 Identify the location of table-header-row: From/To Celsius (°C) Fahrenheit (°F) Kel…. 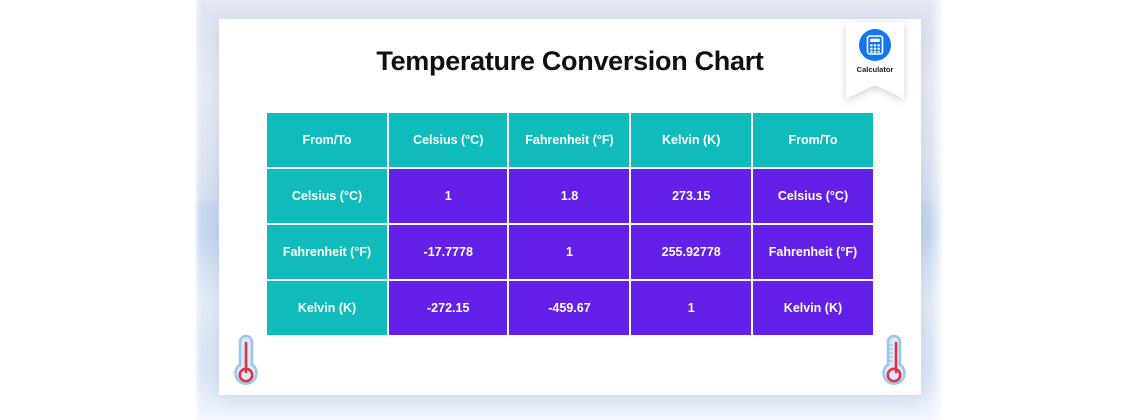
(570, 140).